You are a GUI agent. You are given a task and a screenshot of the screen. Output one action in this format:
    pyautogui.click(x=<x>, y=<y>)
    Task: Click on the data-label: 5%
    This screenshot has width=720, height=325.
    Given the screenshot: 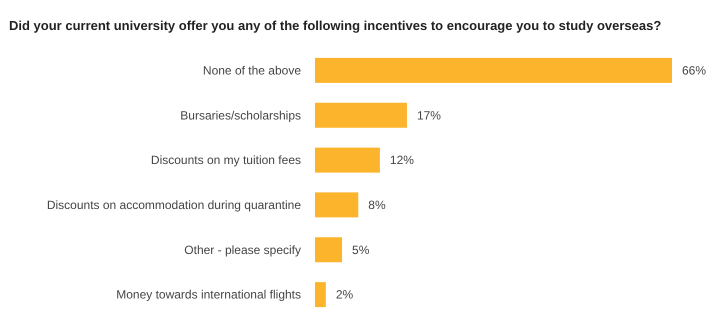 What is the action you would take?
    pyautogui.click(x=361, y=249)
    